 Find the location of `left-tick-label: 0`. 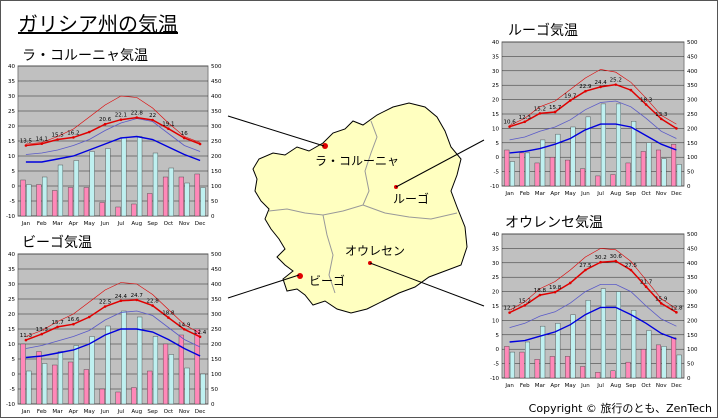

left-tick-label: 0 is located at coordinates (498, 350).